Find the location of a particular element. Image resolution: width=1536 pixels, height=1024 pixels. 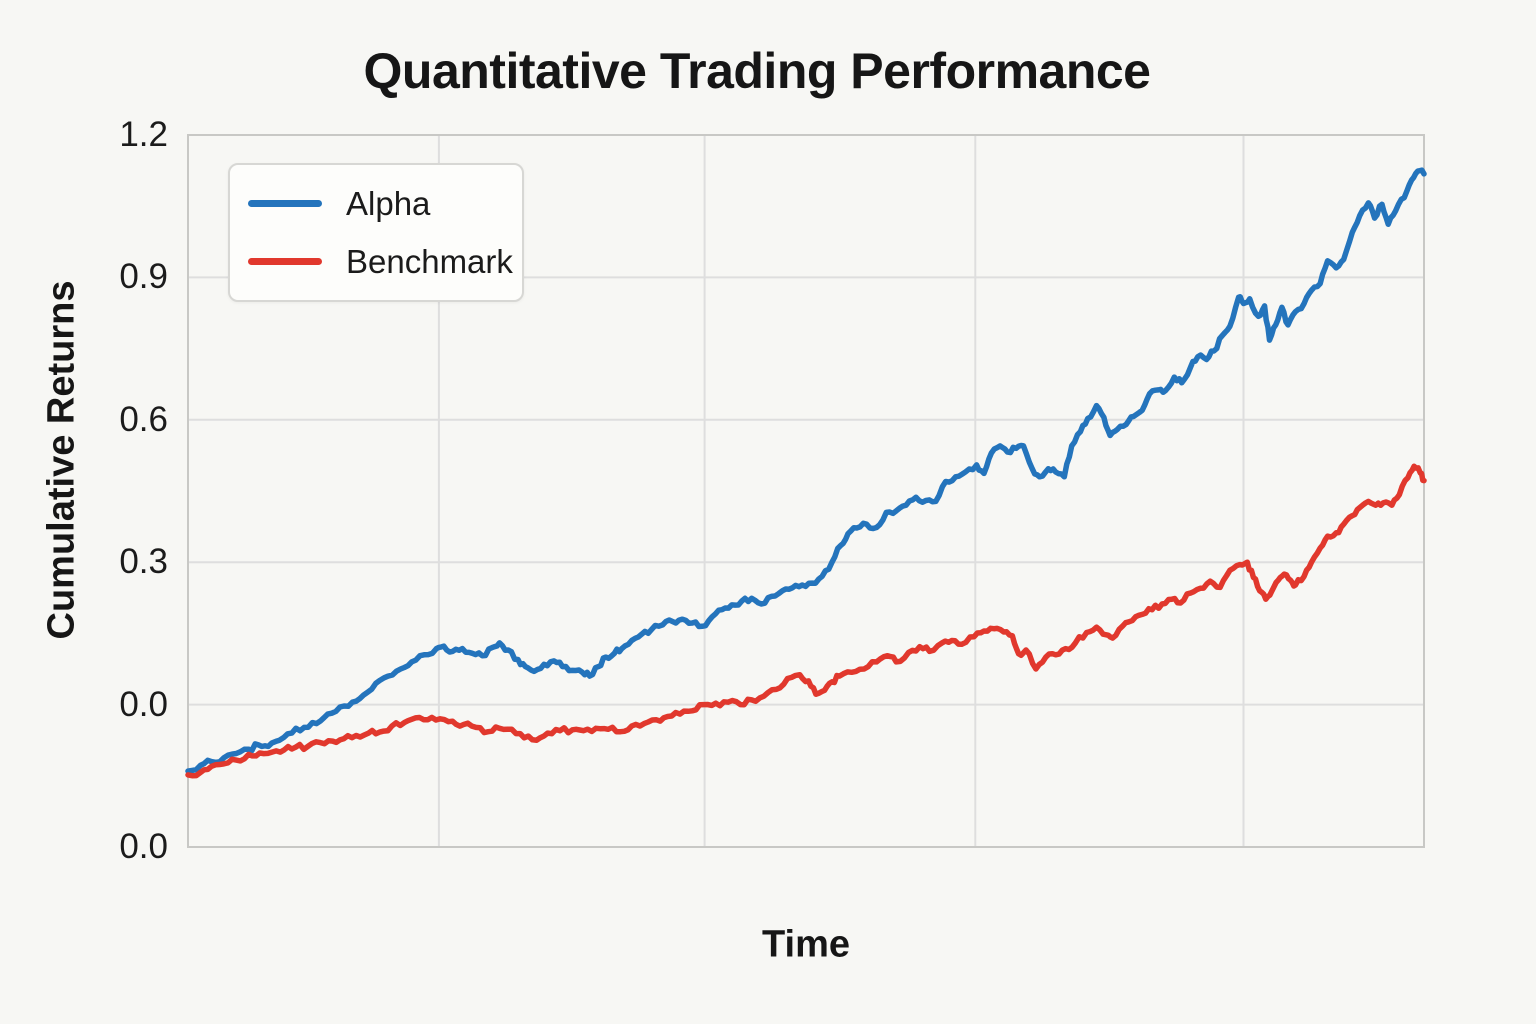

y-tick-label: 0.3 is located at coordinates (143, 562).